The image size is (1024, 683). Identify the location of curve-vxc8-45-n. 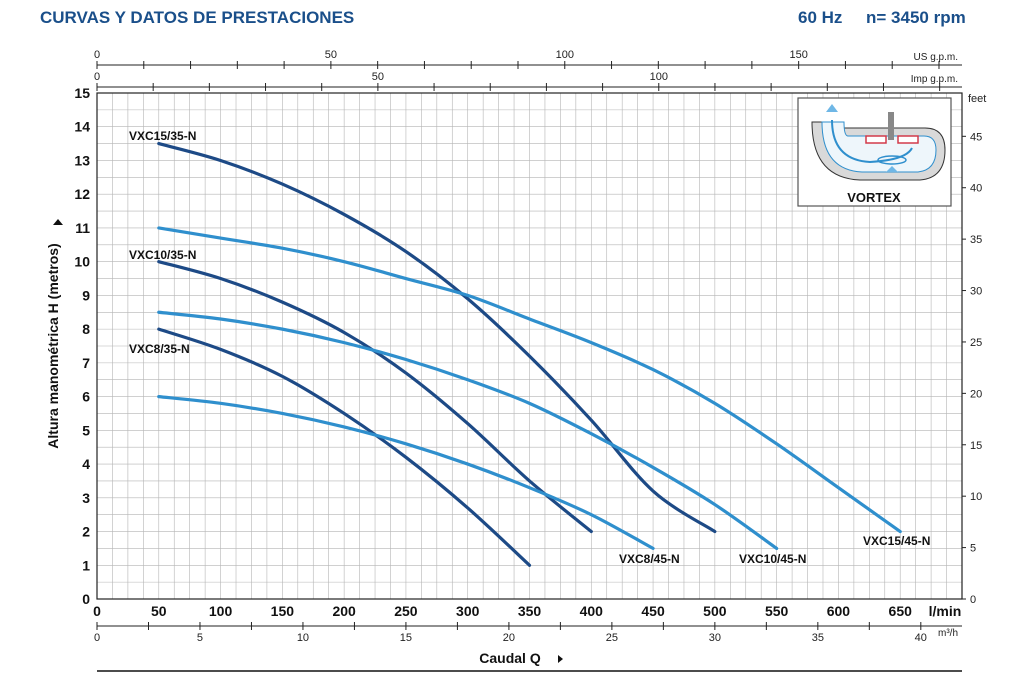
(406, 472).